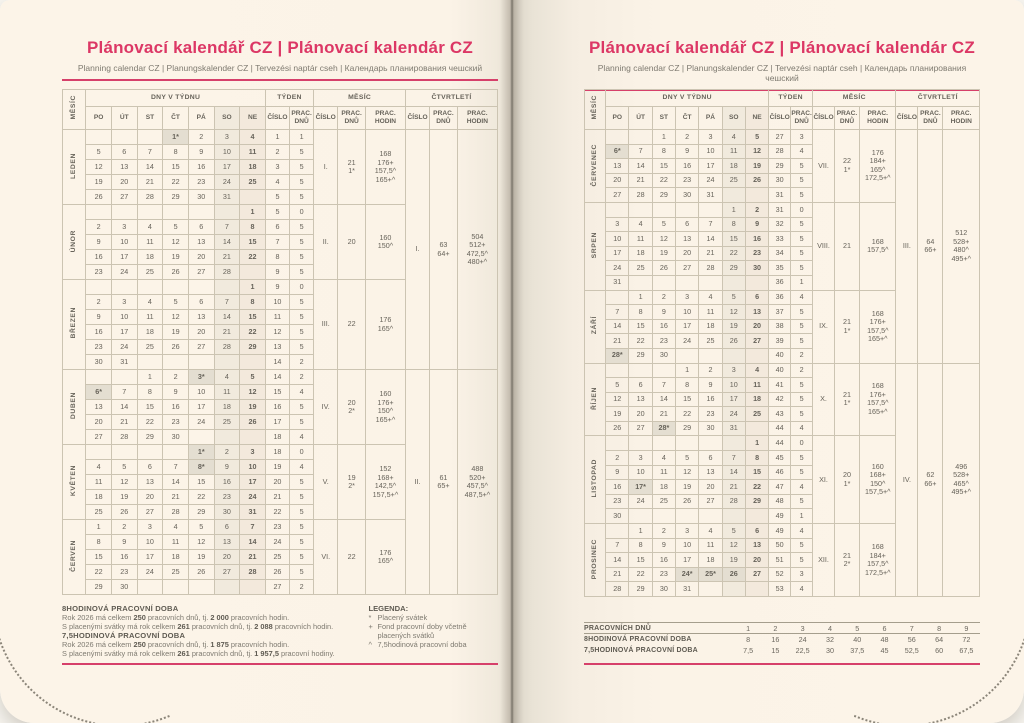  What do you see at coordinates (857, 650) in the screenshot?
I see `mini-cell: 37,5` at bounding box center [857, 650].